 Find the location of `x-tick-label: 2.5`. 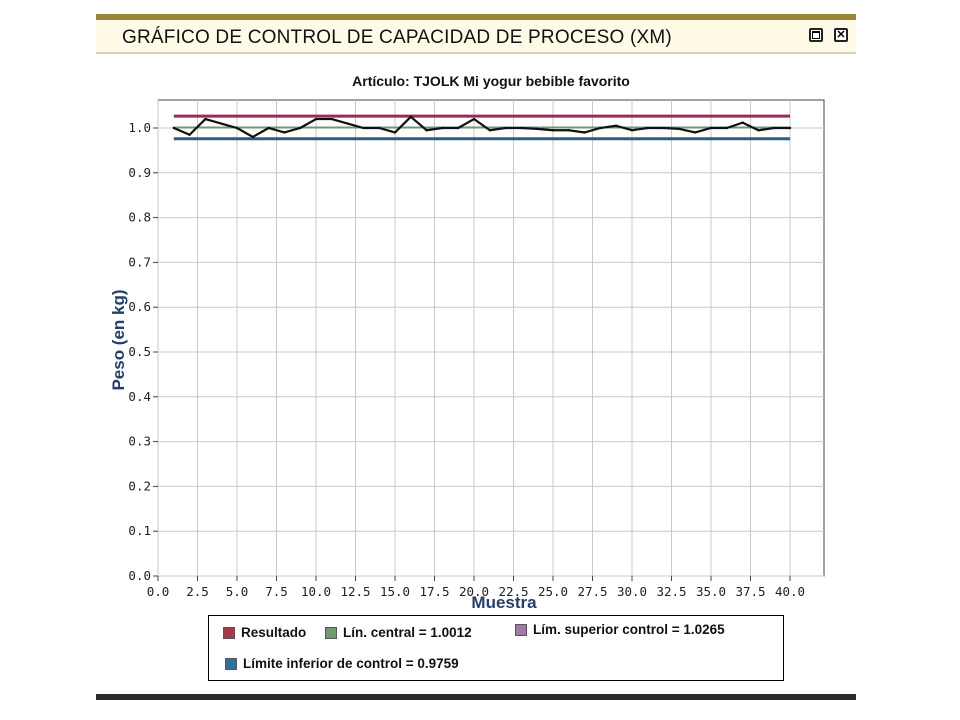

x-tick-label: 2.5 is located at coordinates (197, 591).